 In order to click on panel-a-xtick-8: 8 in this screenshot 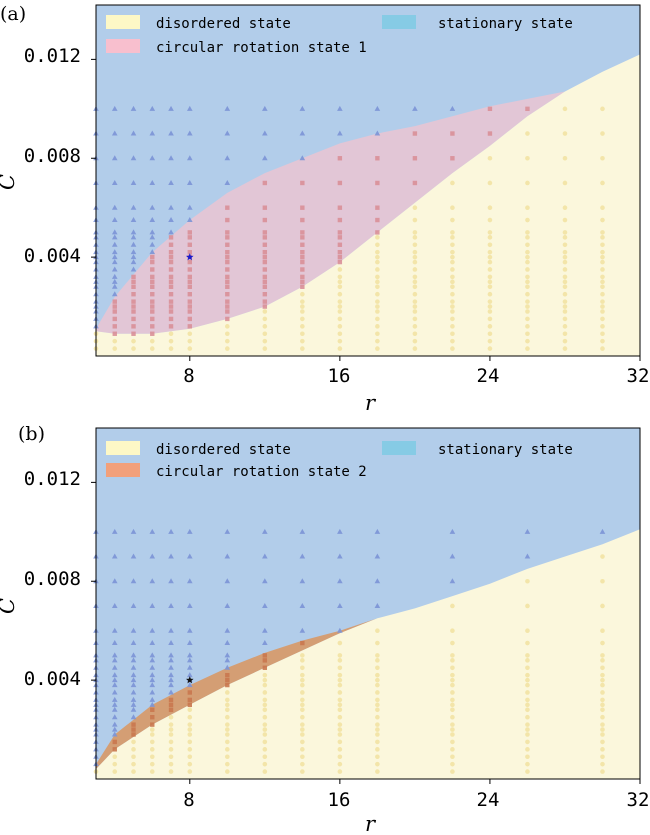, I will do `click(188, 376)`.